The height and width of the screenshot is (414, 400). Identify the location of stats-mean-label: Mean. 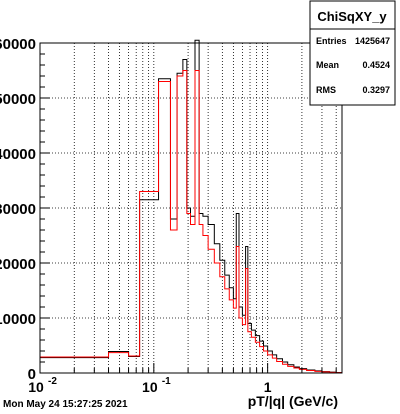
(327, 65).